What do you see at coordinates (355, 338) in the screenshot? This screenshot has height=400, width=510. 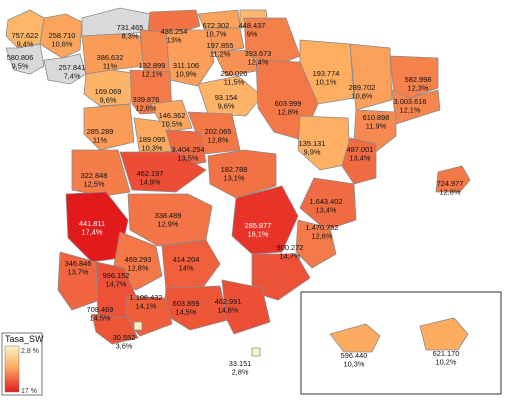 I see `province-las-palmas` at bounding box center [355, 338].